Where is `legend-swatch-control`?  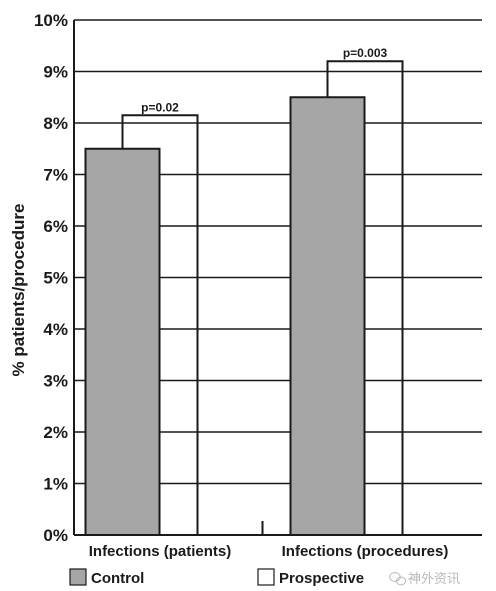 legend-swatch-control is located at coordinates (78, 577).